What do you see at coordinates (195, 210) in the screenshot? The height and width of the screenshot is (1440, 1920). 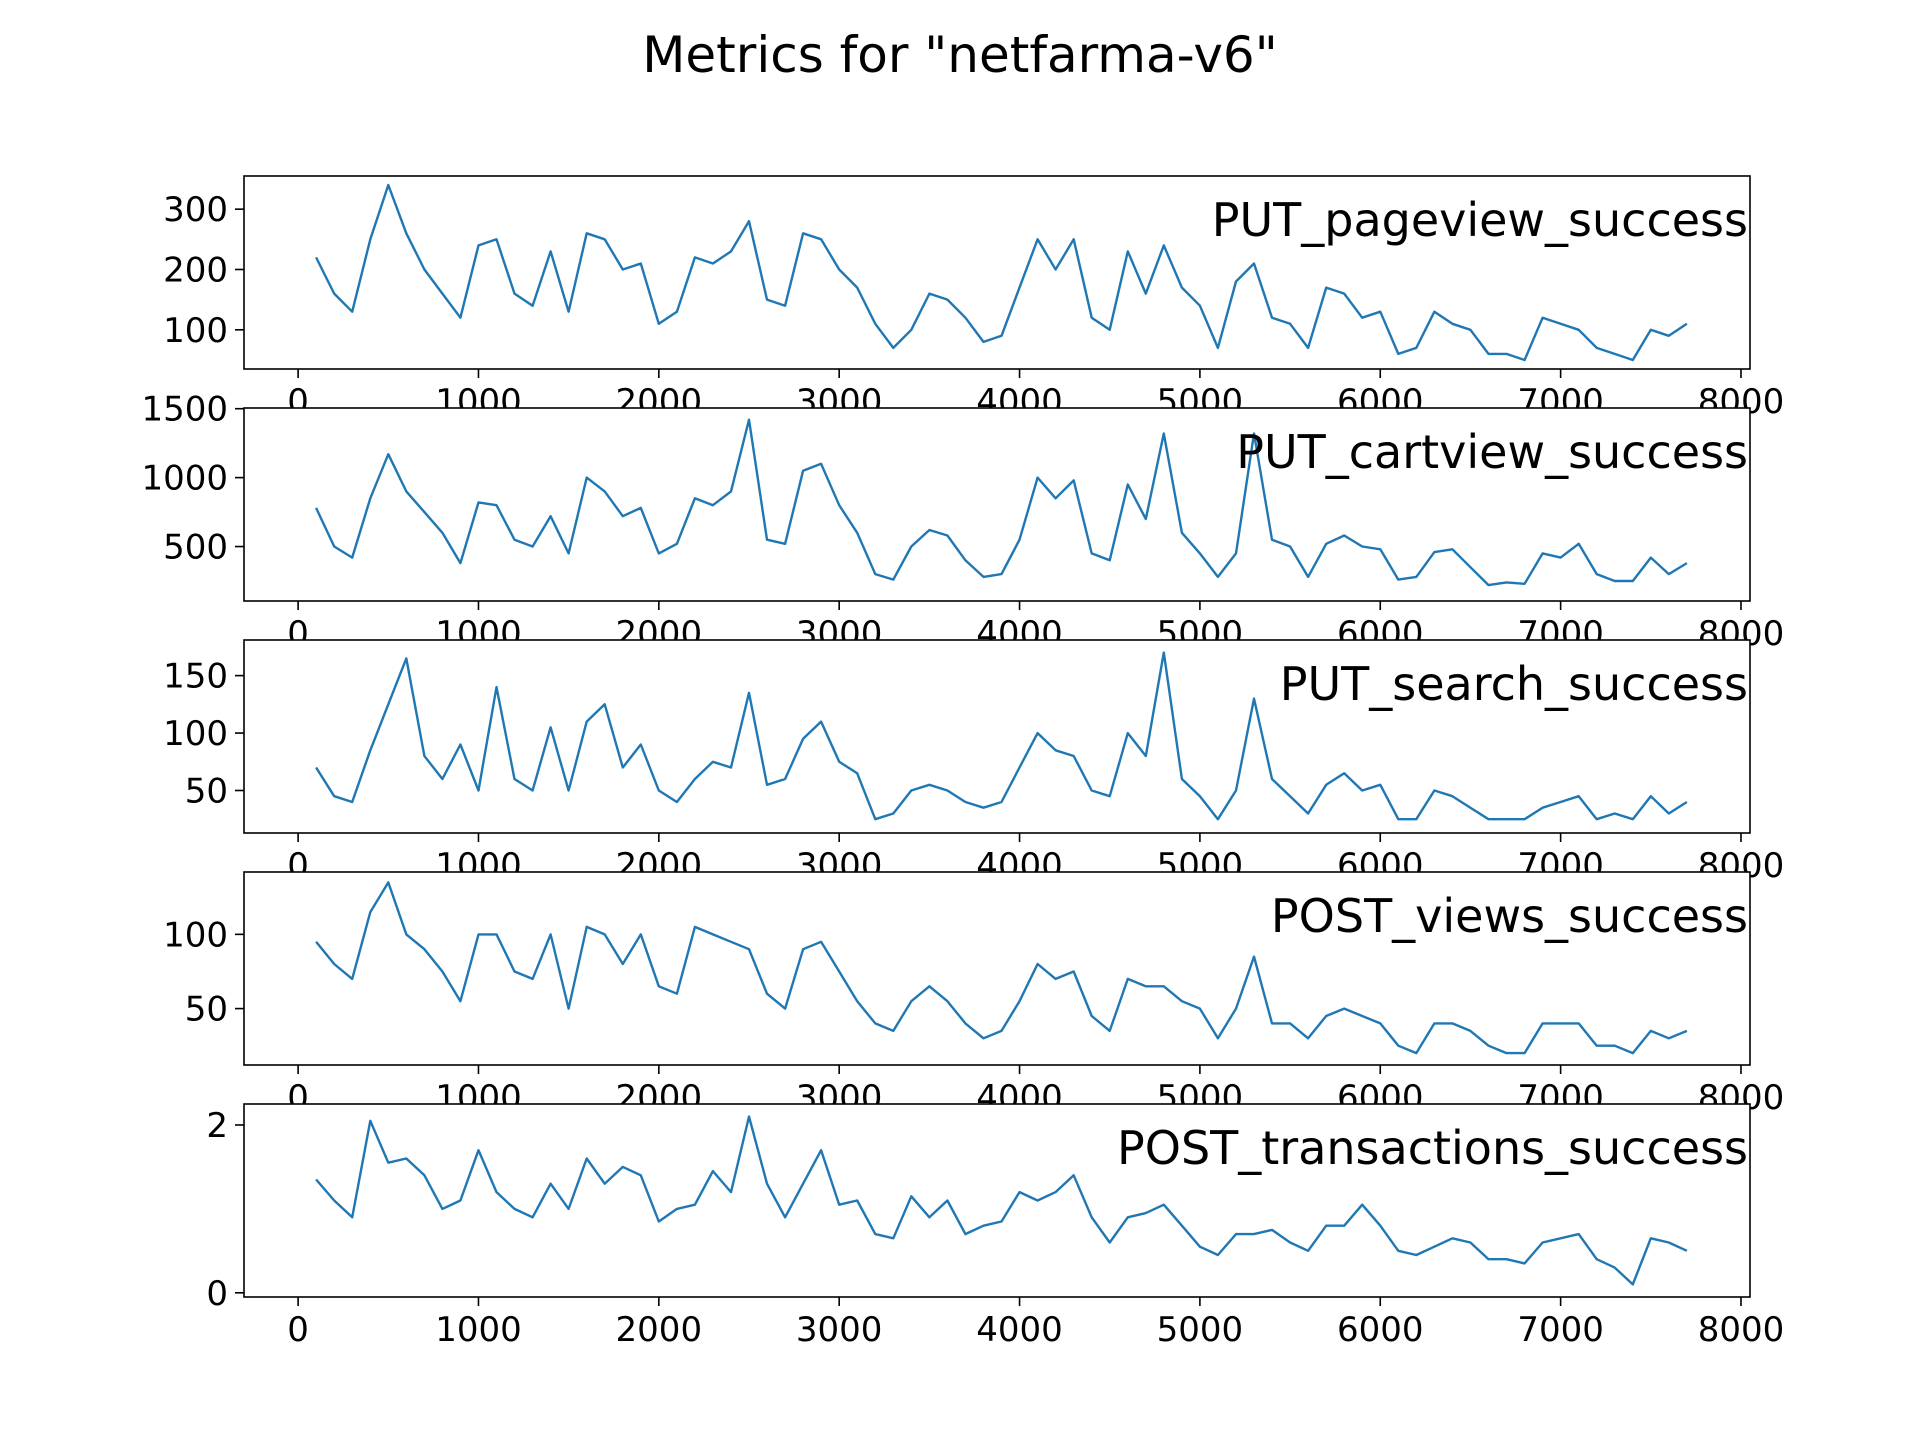 I see `y-tick-label: 300` at bounding box center [195, 210].